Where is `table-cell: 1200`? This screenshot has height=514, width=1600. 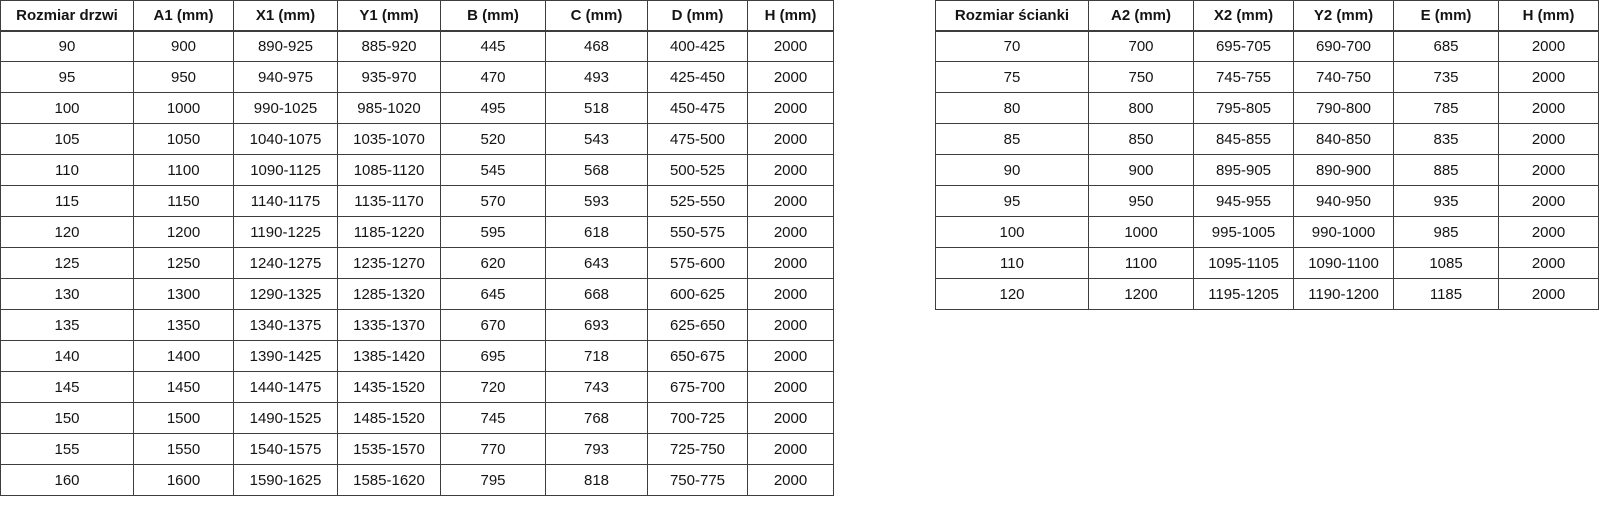 table-cell: 1200 is located at coordinates (1141, 294).